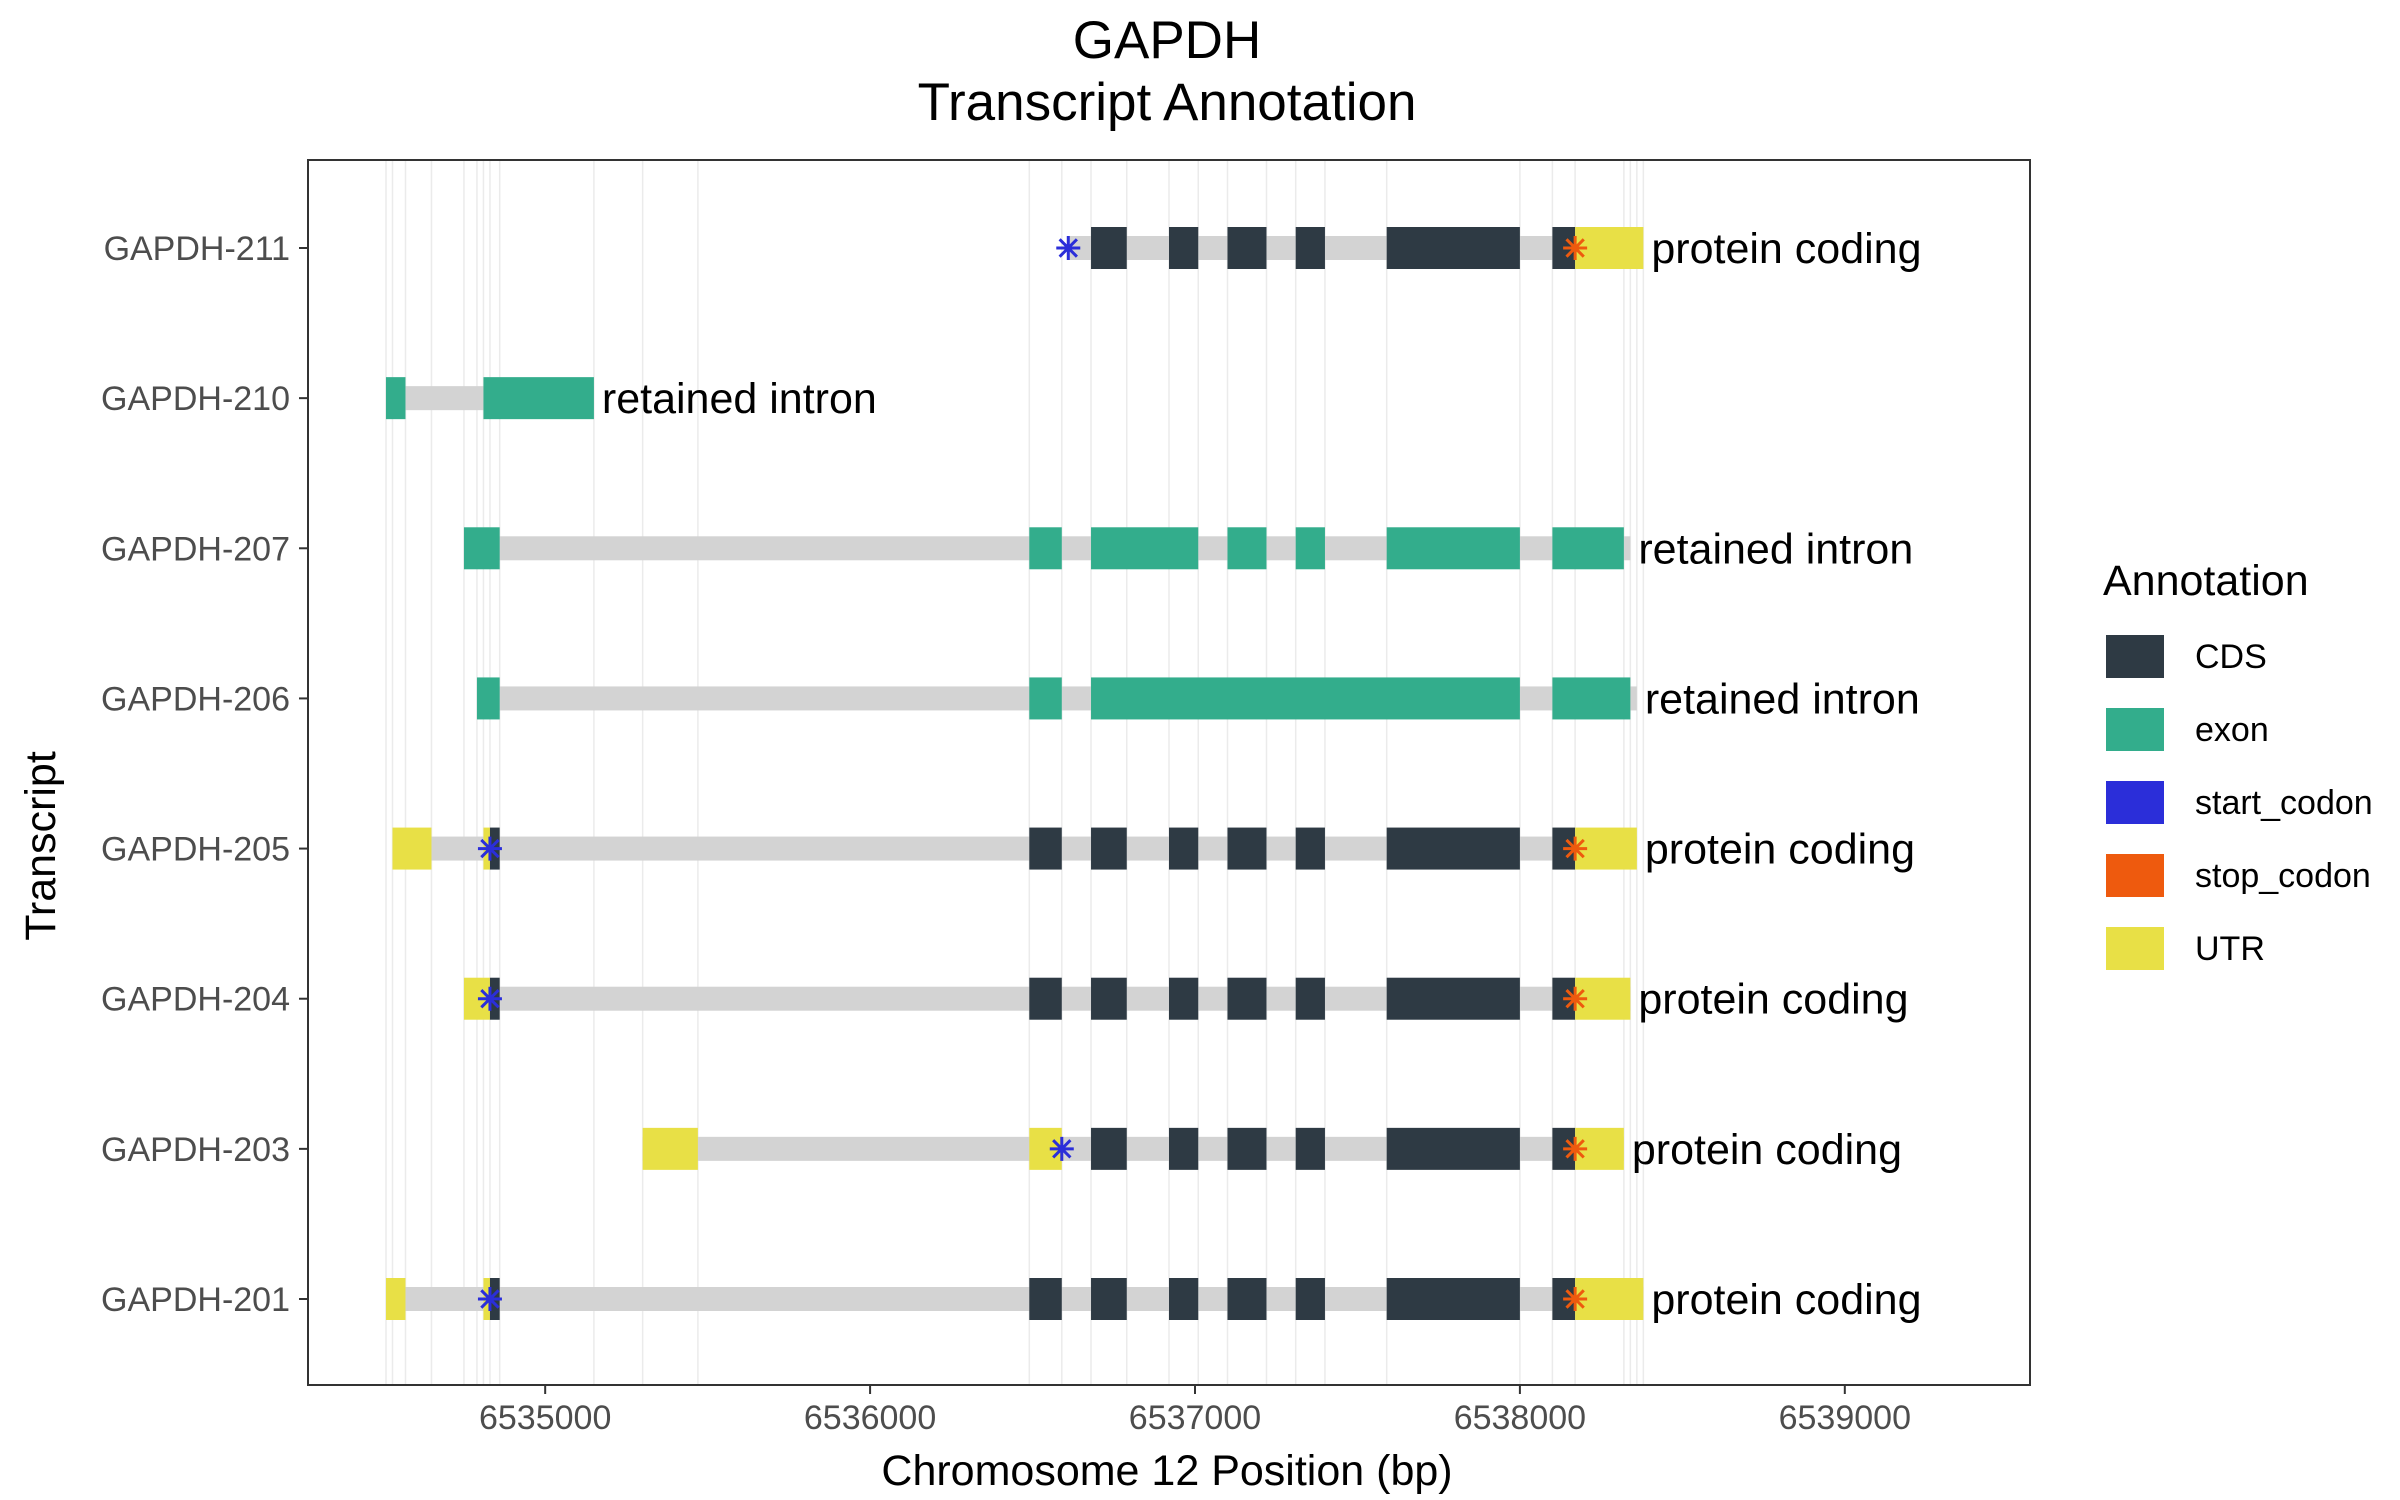 Image resolution: width=2400 pixels, height=1500 pixels. I want to click on chart-title-line2: Transcript Annotation, so click(1167, 102).